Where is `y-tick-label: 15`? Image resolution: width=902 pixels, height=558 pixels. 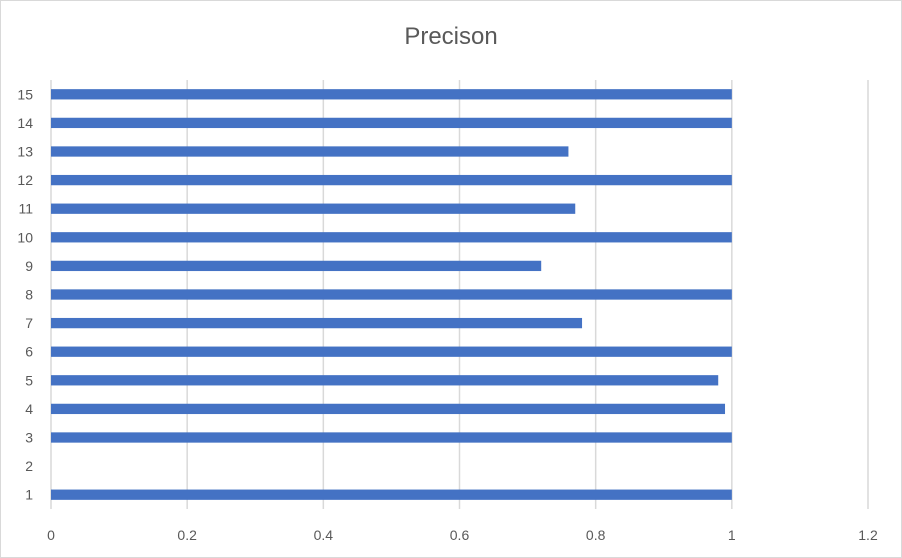
y-tick-label: 15 is located at coordinates (25, 94).